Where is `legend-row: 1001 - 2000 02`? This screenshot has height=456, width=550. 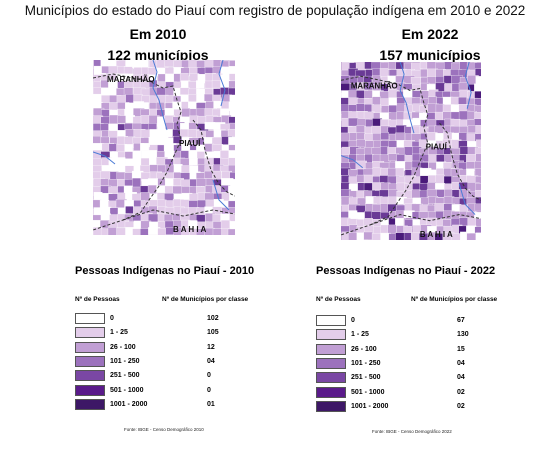
legend-row: 1001 - 2000 02 is located at coordinates (391, 406).